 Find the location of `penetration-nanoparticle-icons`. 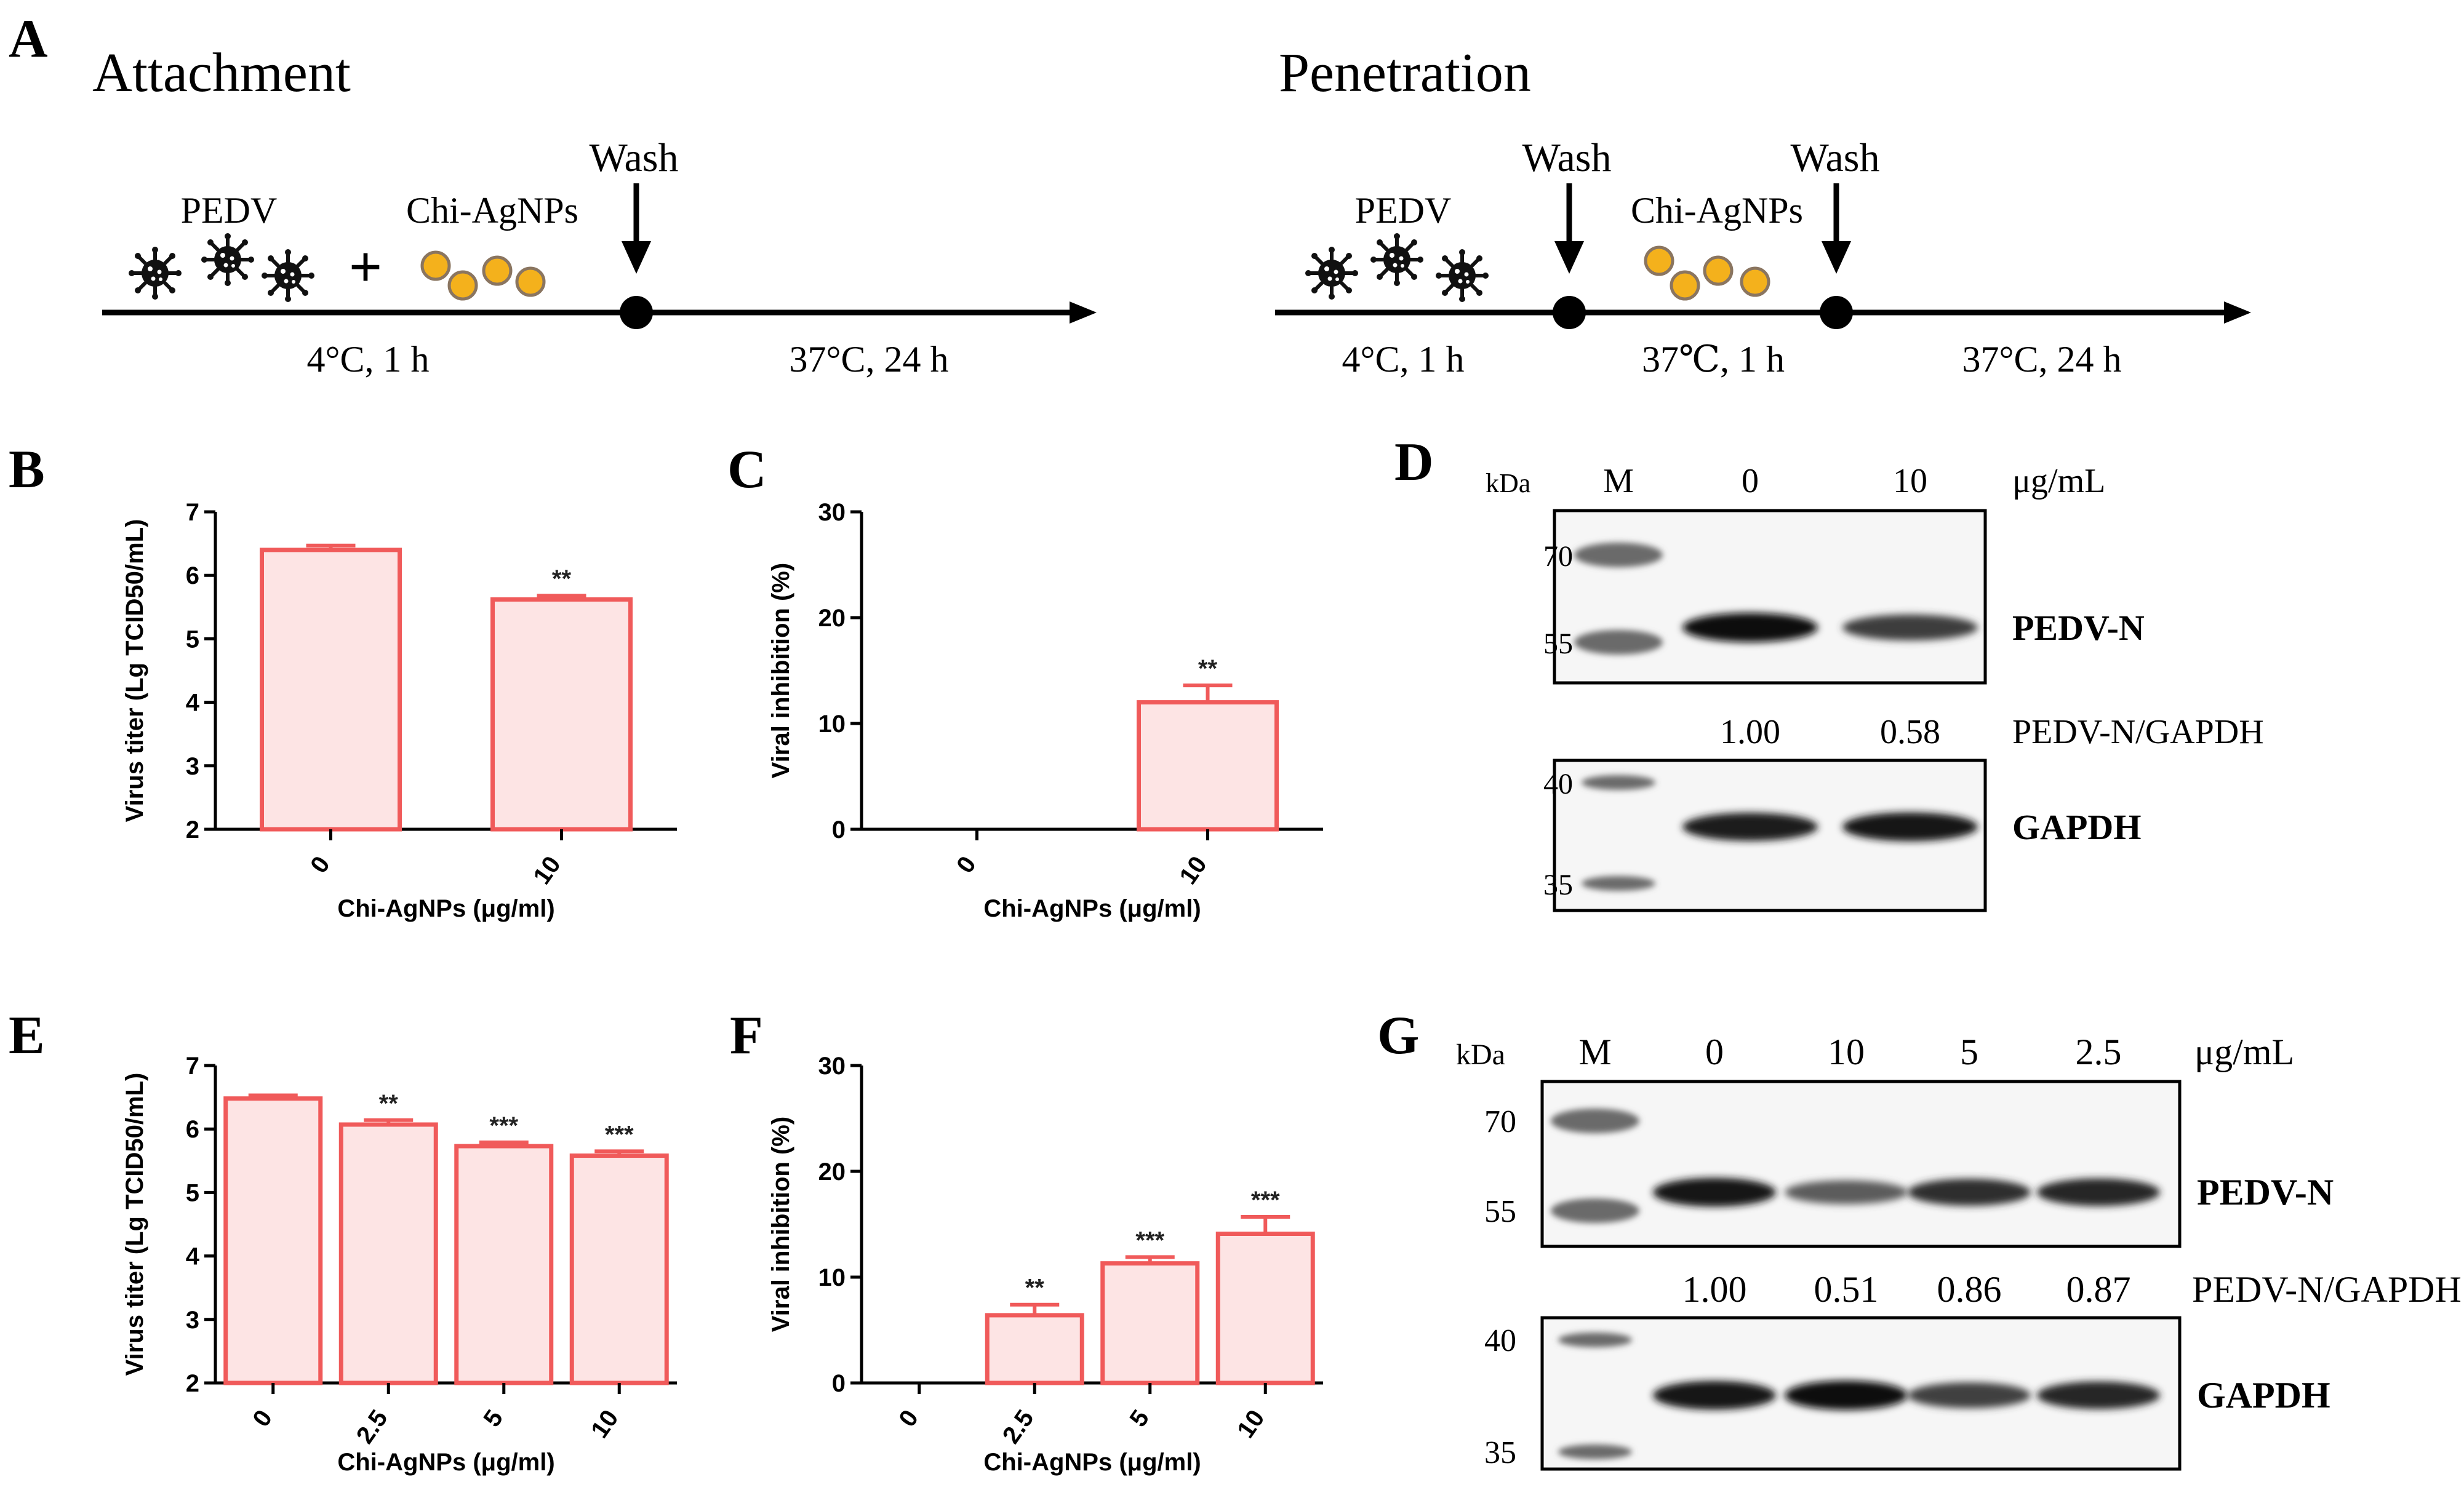

penetration-nanoparticle-icons is located at coordinates (1707, 273).